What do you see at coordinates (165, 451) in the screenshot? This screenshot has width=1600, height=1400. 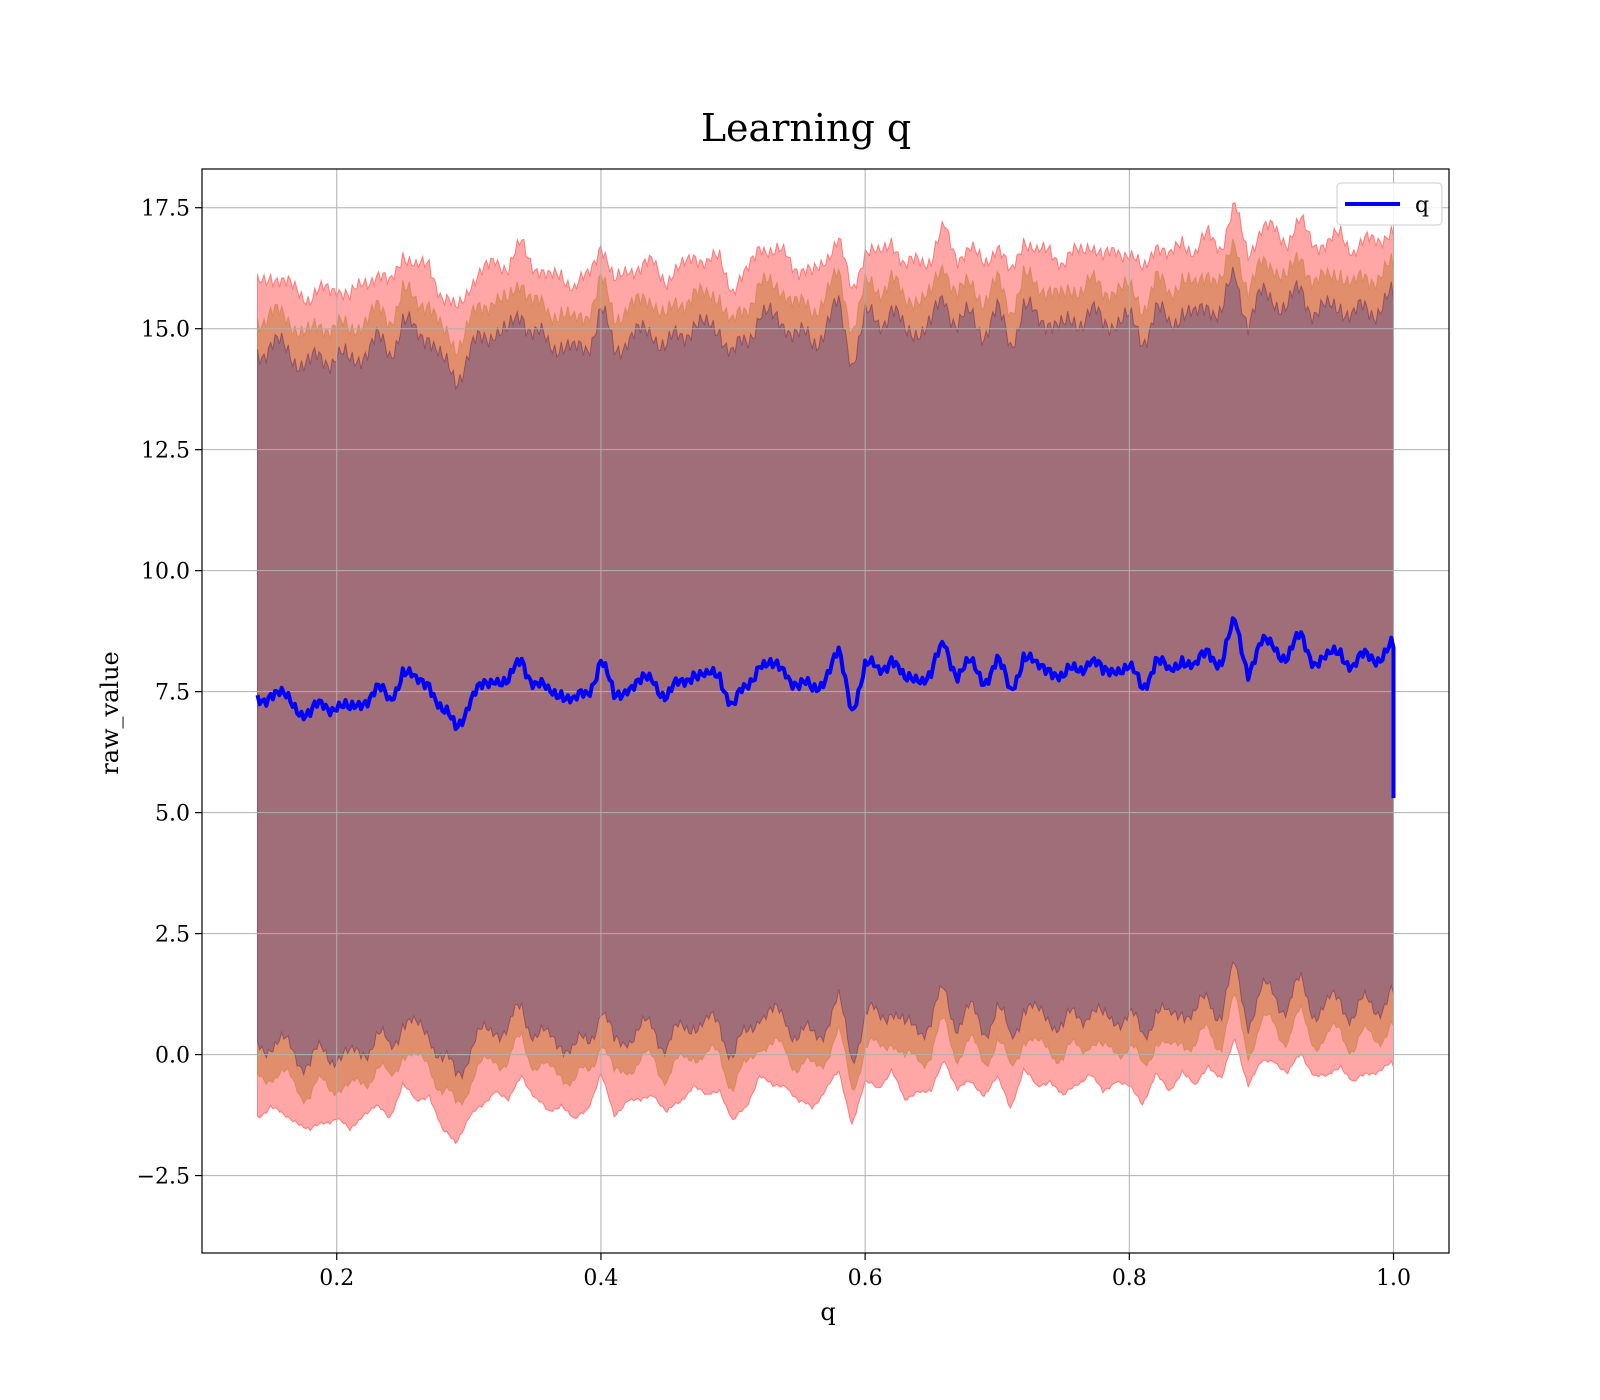 I see `y-tick-label: 12.5` at bounding box center [165, 451].